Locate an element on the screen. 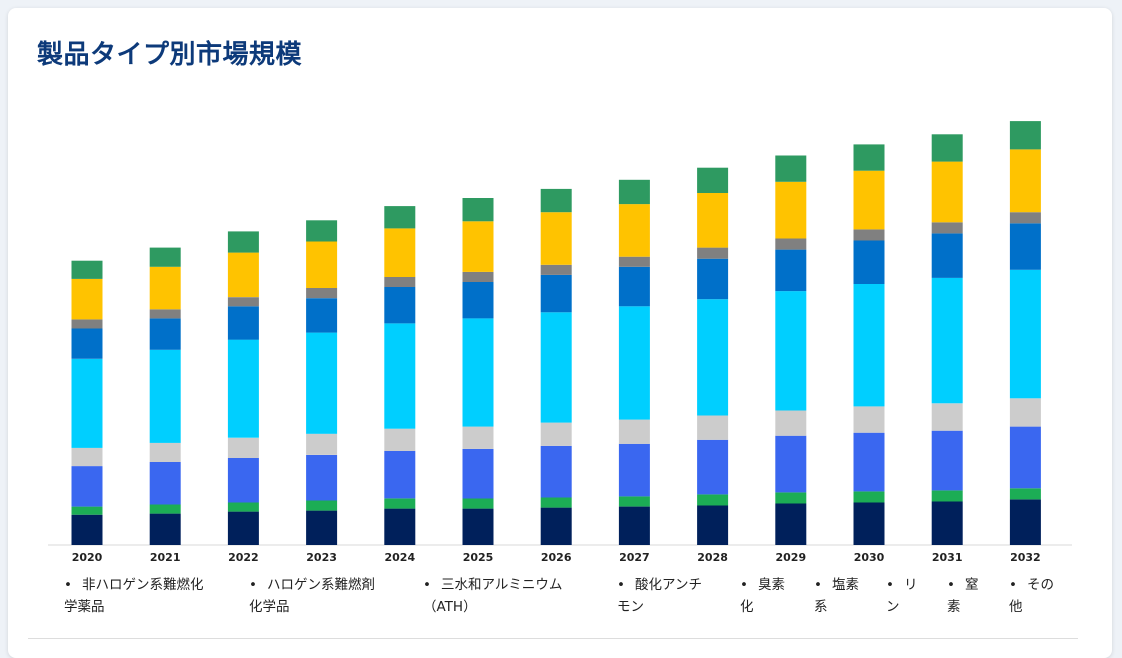  bar-segment-2025-s7 is located at coordinates (478, 246).